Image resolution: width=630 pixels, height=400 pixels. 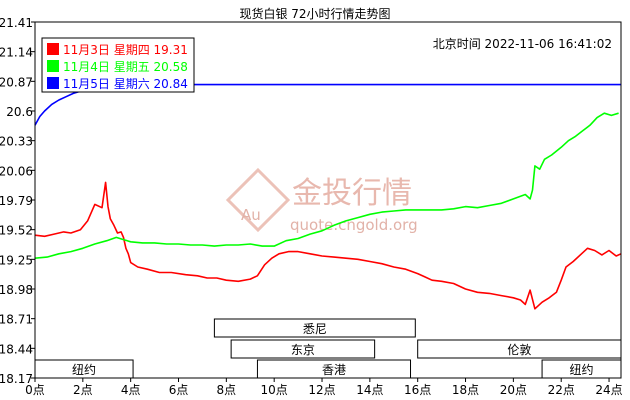 What do you see at coordinates (369, 390) in the screenshot?
I see `x-tick-label: 14点` at bounding box center [369, 390].